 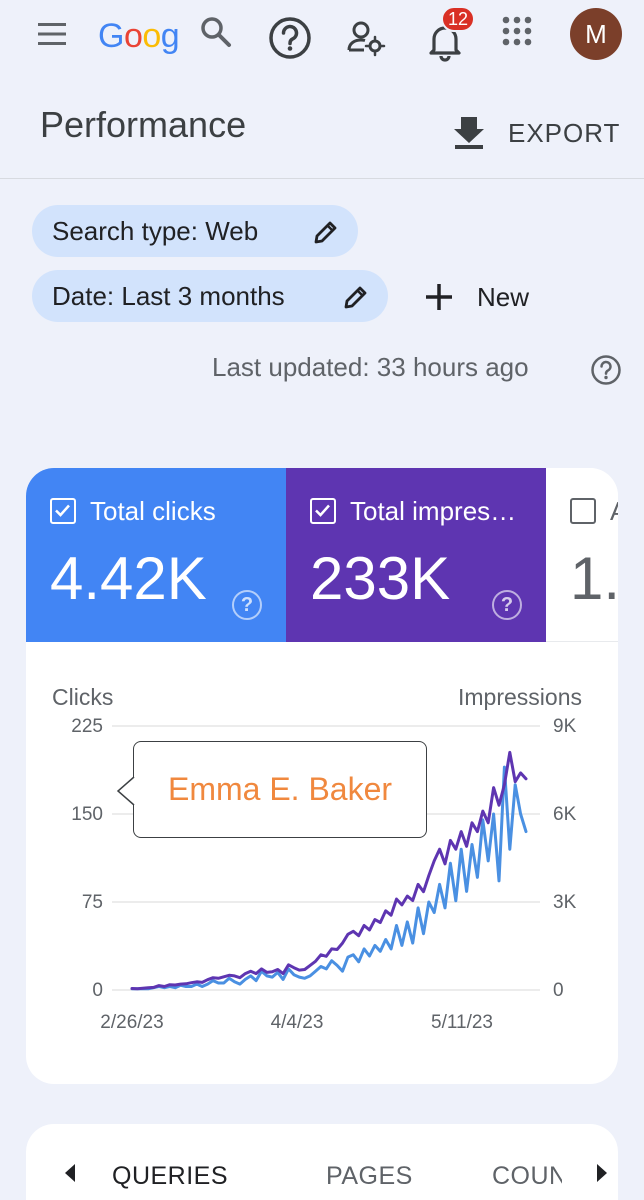 What do you see at coordinates (322, 178) in the screenshot?
I see `header-divider` at bounding box center [322, 178].